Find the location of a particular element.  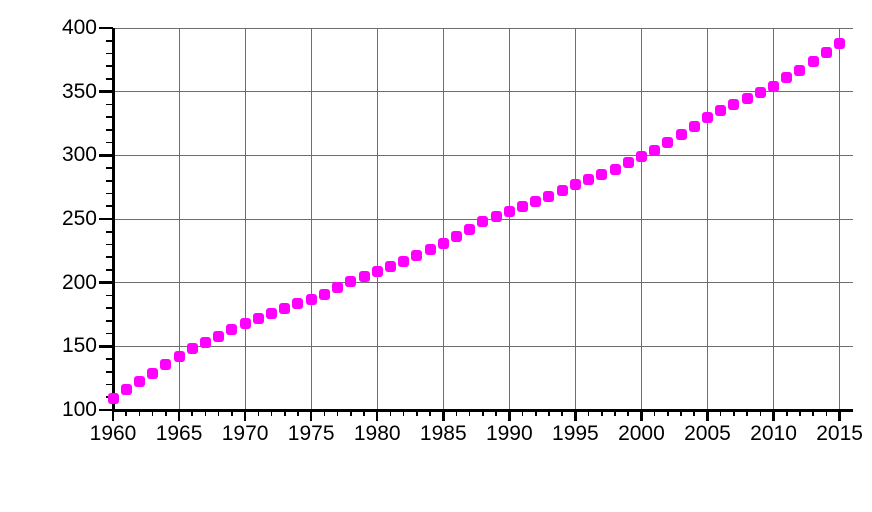

x-minor-tick-1987 is located at coordinates (469, 413).